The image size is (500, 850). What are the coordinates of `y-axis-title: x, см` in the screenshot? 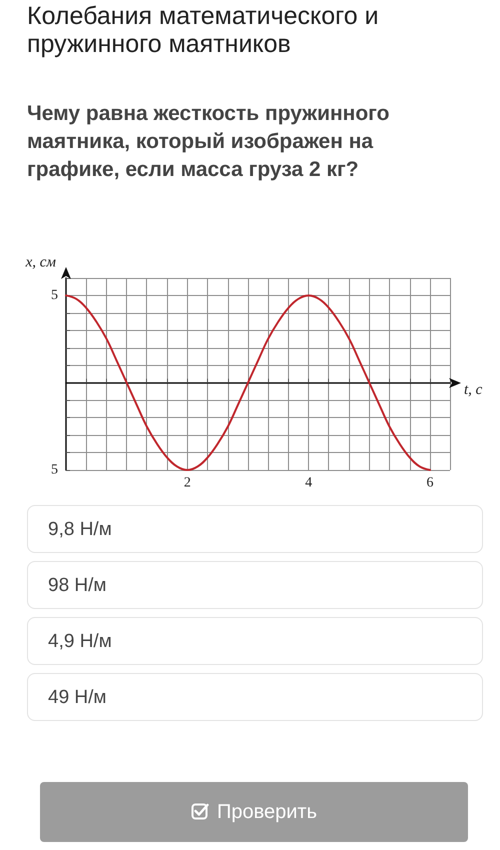 It's located at (40, 262).